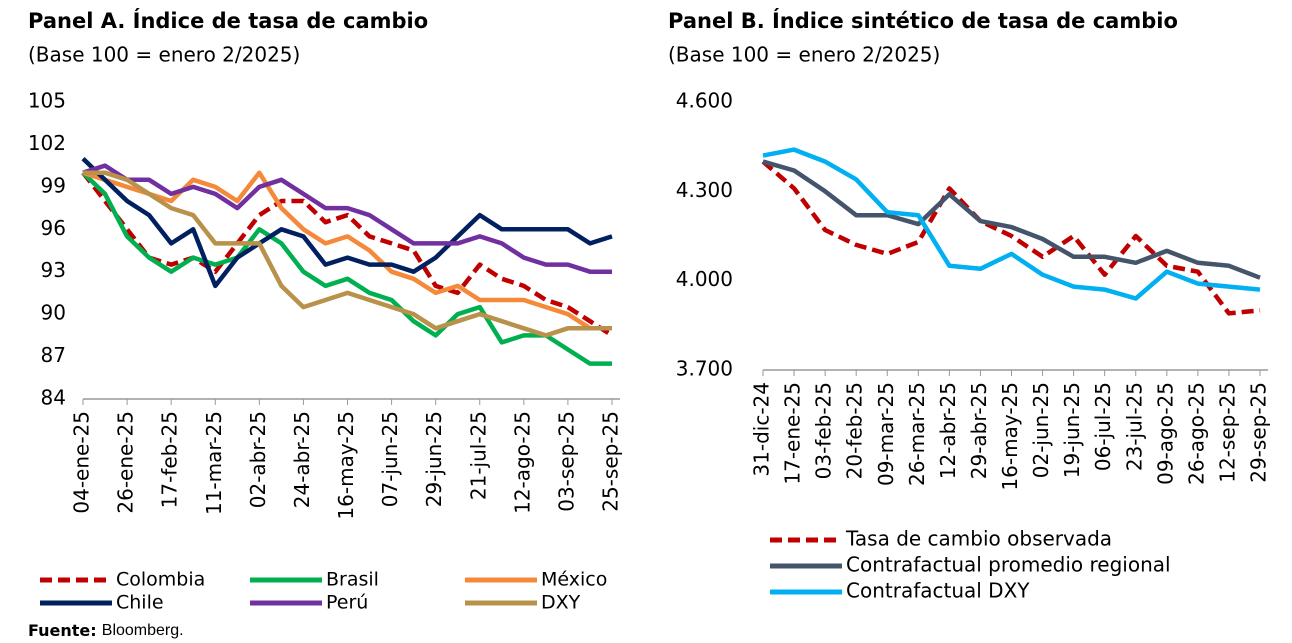 Image resolution: width=1292 pixels, height=643 pixels. Describe the element at coordinates (1134, 426) in the screenshot. I see `x-tick-label: 23-jul-25` at that location.